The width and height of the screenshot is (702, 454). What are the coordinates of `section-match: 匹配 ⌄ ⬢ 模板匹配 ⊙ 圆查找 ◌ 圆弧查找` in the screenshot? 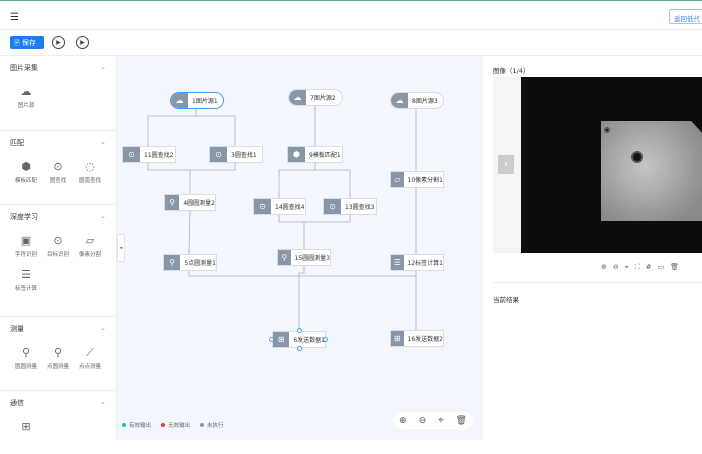 It's located at (58, 168).